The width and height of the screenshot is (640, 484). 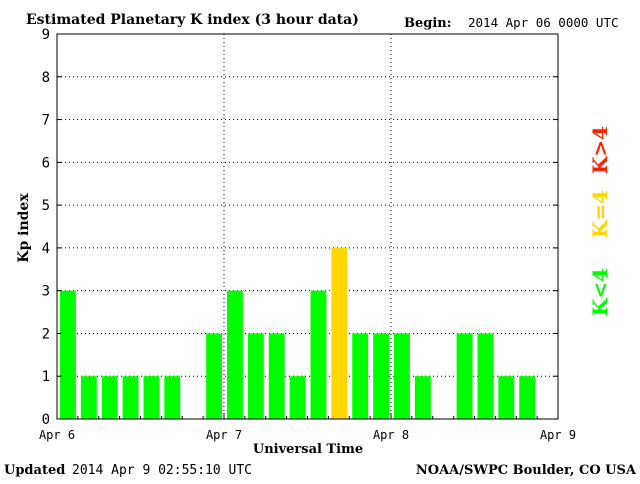 I want to click on y-tick-label: 0, so click(x=46, y=420).